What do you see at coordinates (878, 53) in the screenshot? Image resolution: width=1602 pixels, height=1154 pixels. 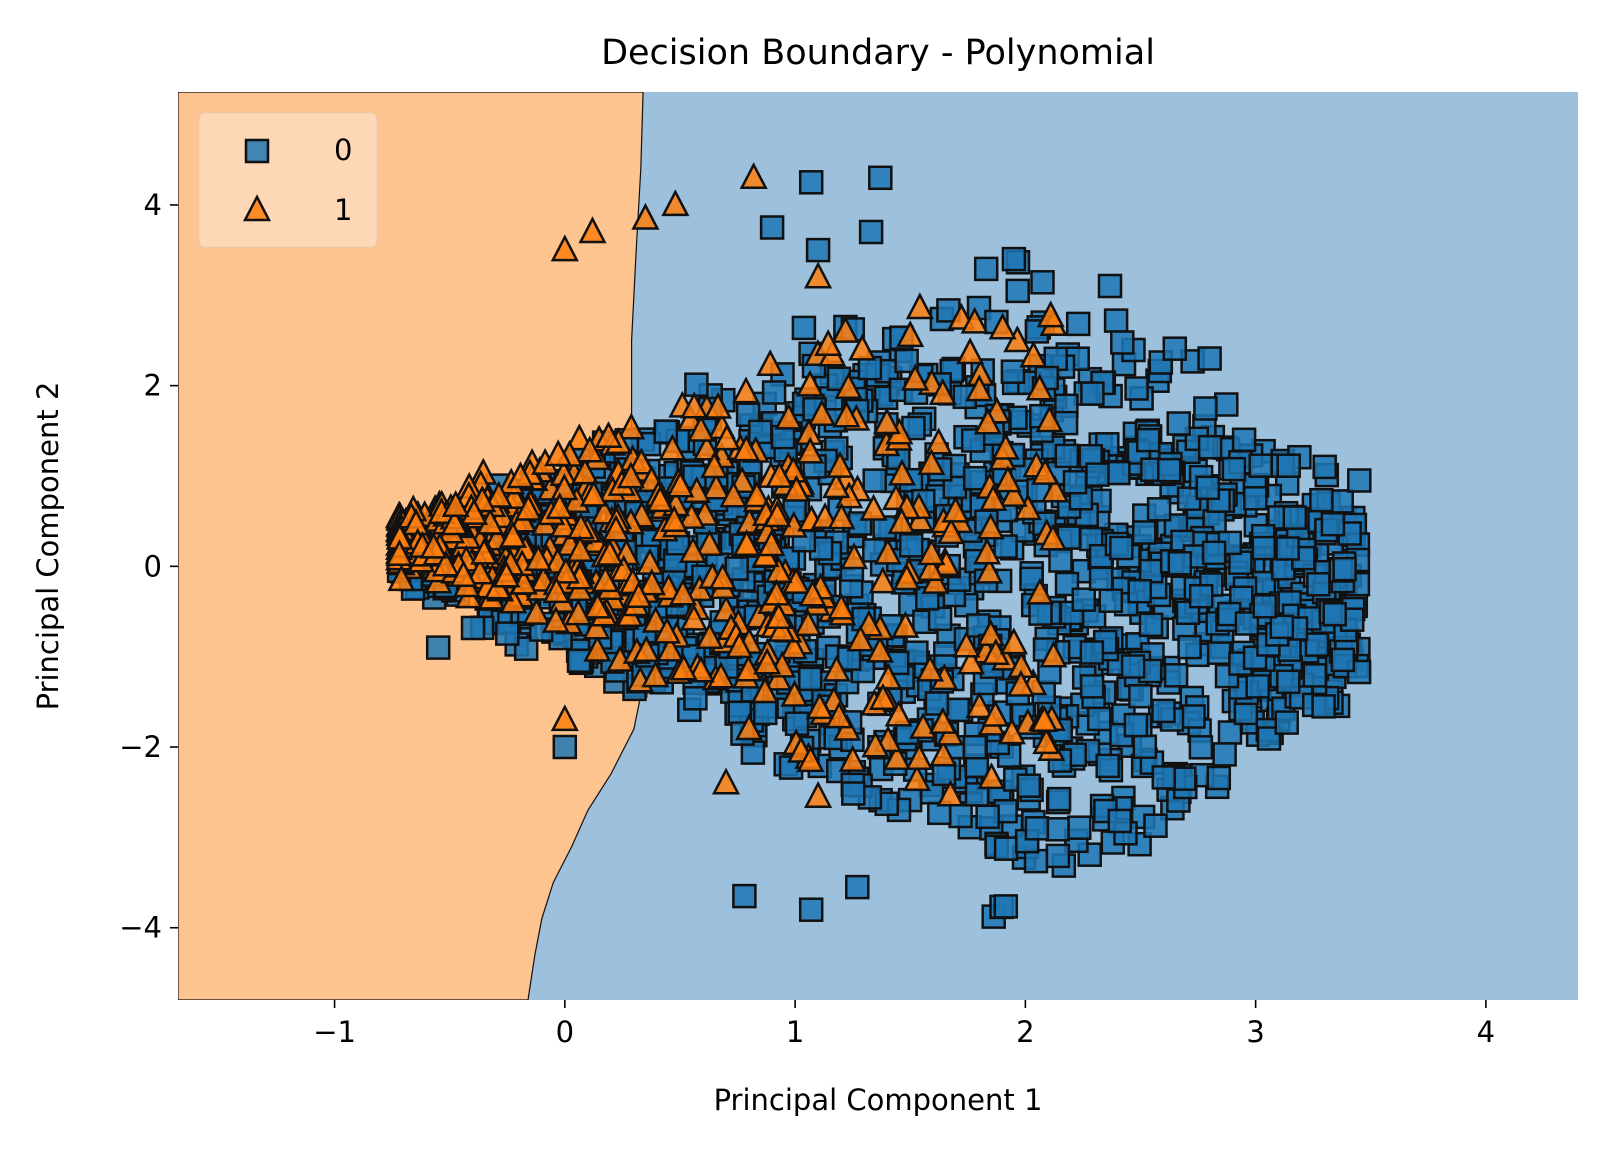 I see `chart-title: Decision Boundary - Polynomial` at bounding box center [878, 53].